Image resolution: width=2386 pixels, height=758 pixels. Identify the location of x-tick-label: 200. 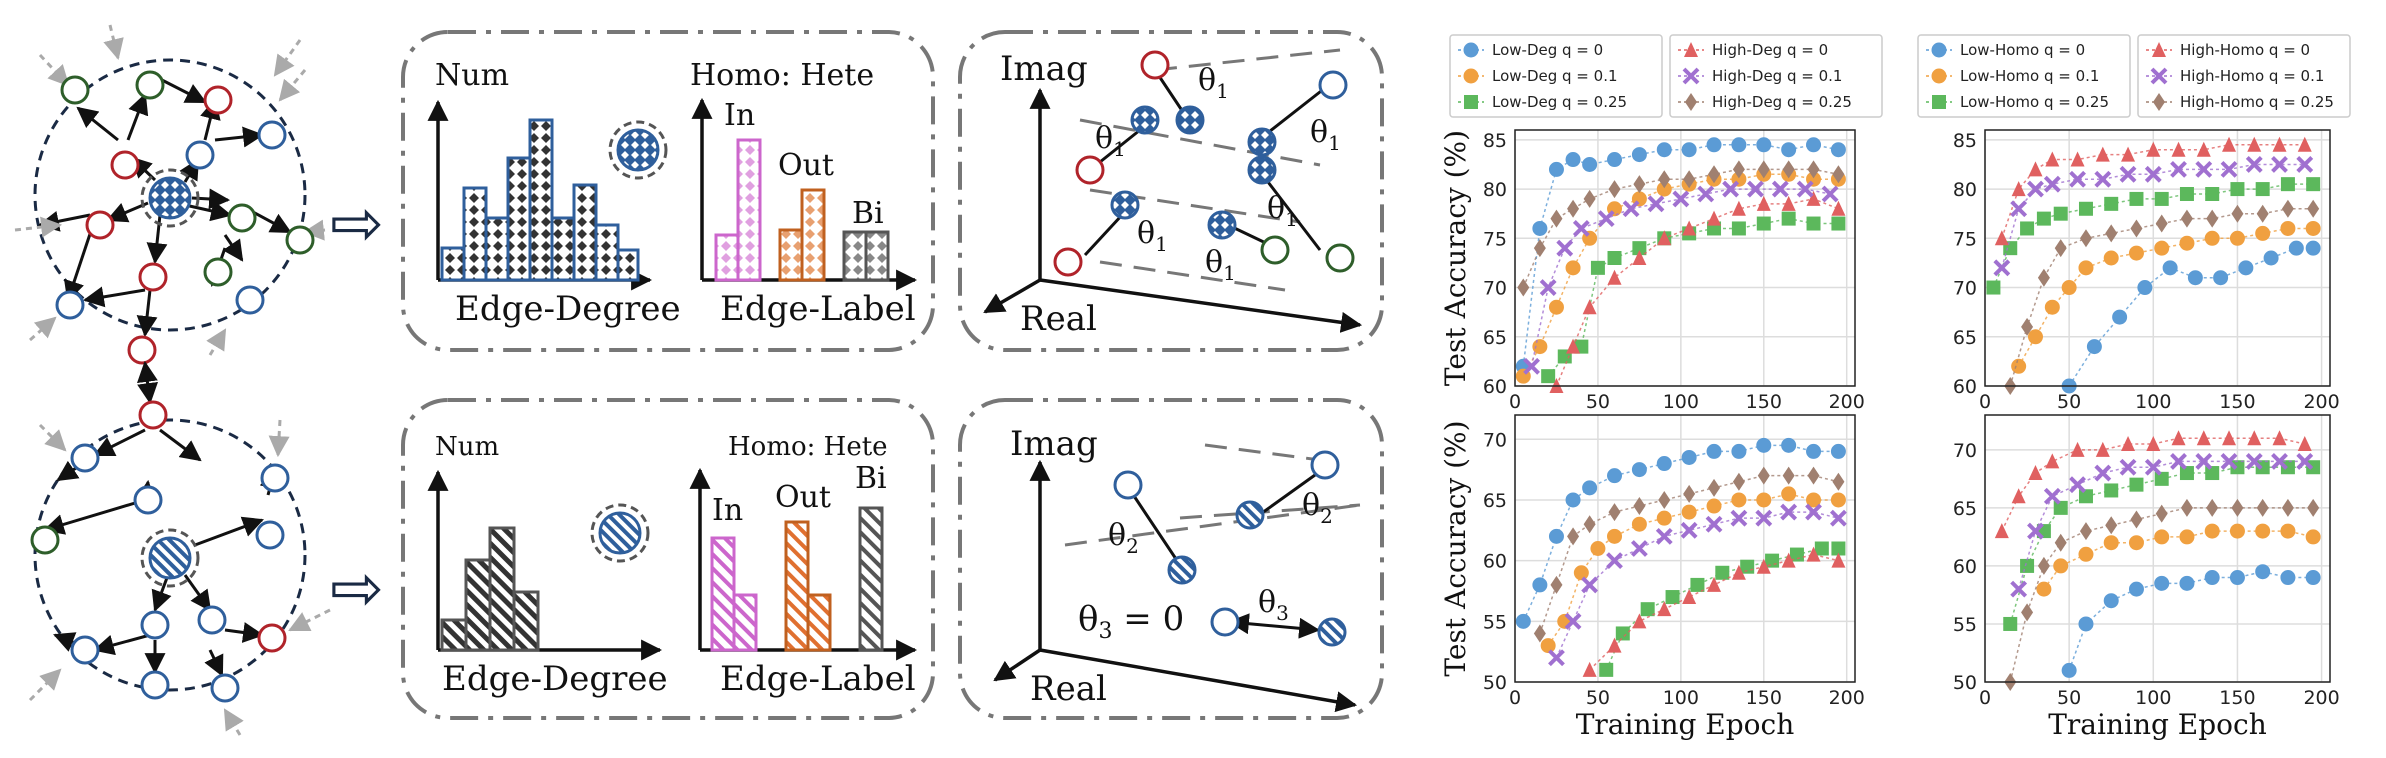
(1847, 698).